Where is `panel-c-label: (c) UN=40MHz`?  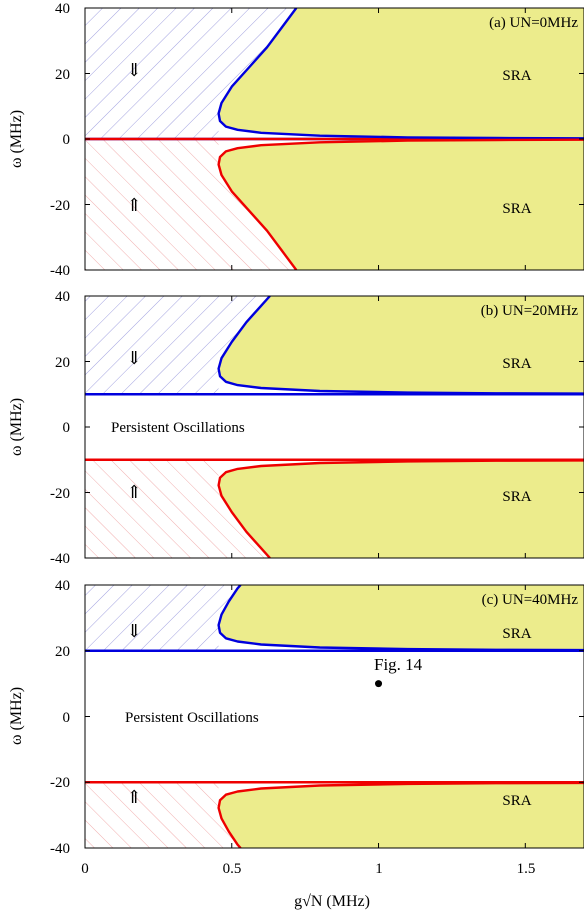 panel-c-label: (c) UN=40MHz is located at coordinates (530, 600).